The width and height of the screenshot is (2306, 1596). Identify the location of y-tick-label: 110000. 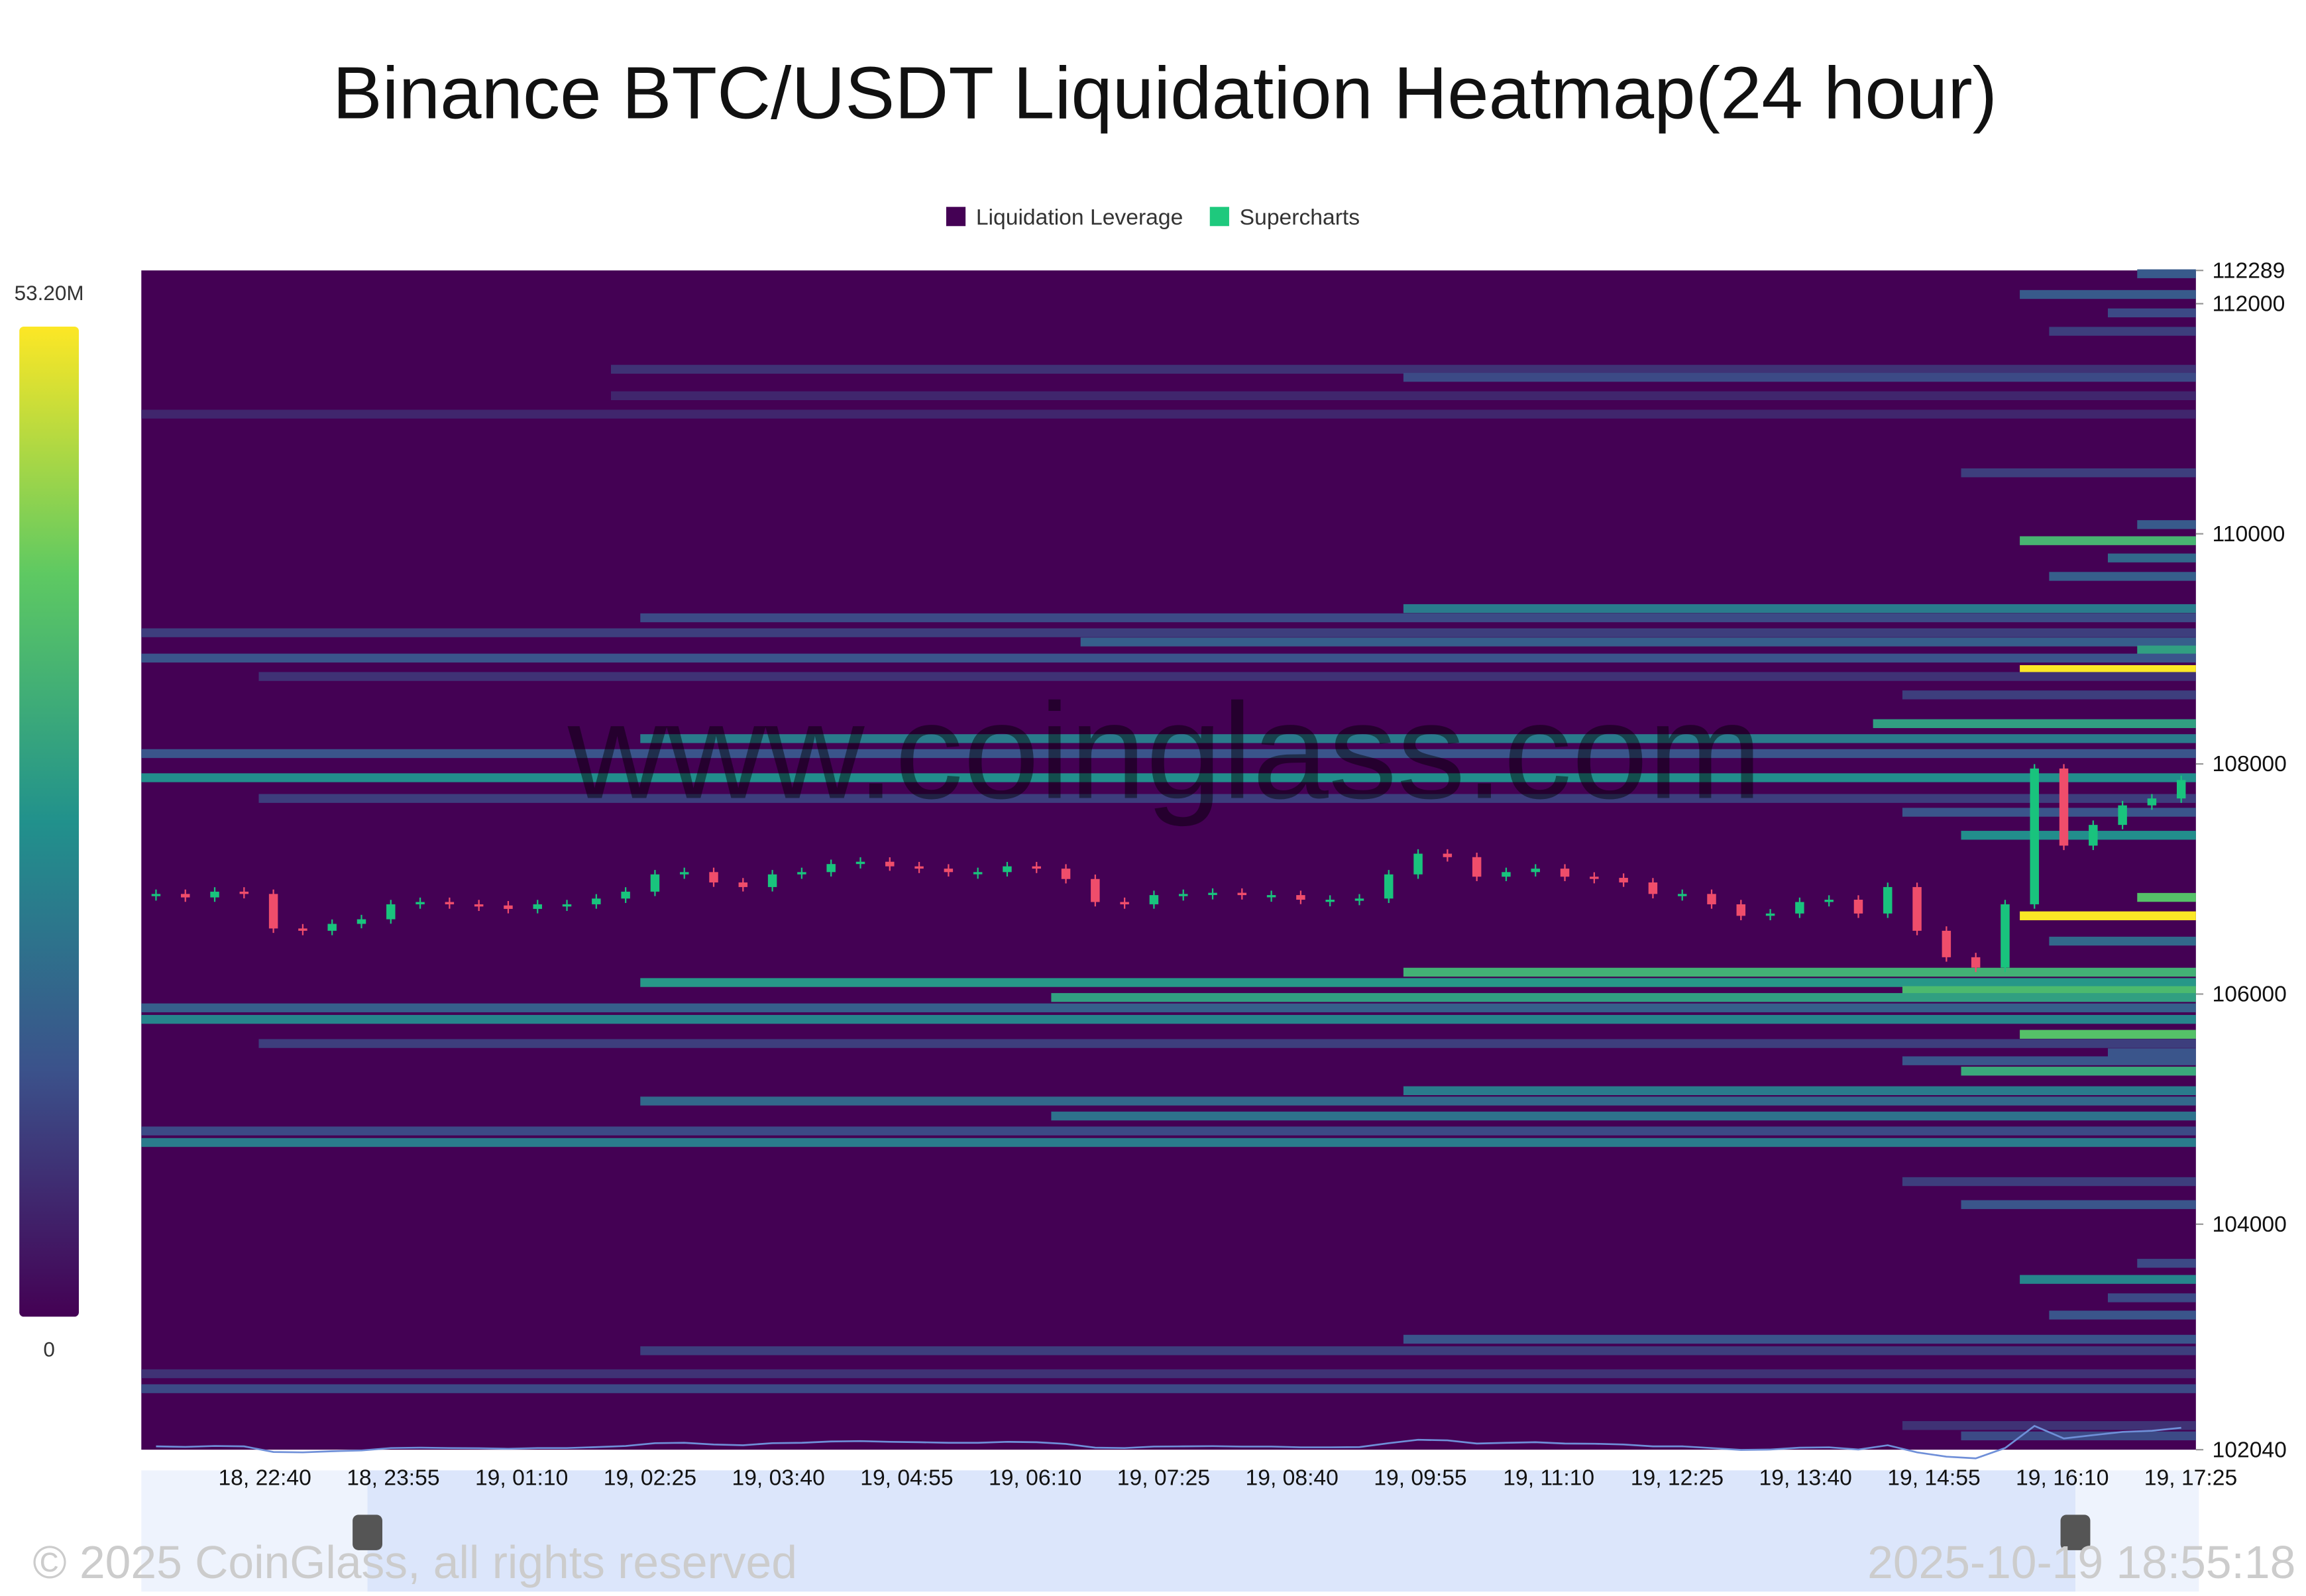
(2249, 534).